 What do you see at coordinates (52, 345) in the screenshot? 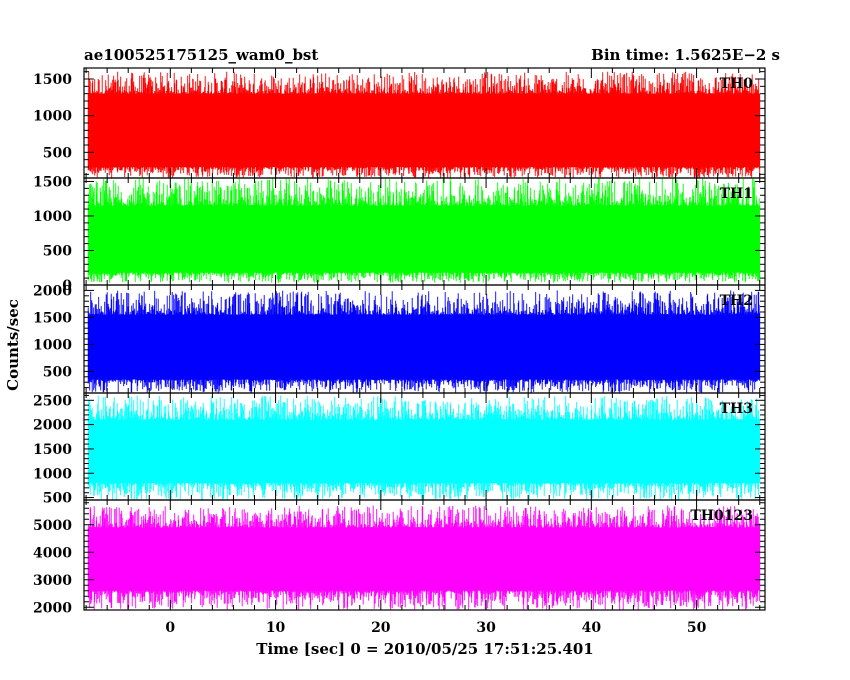
I see `y-tick-label-th2: 1000` at bounding box center [52, 345].